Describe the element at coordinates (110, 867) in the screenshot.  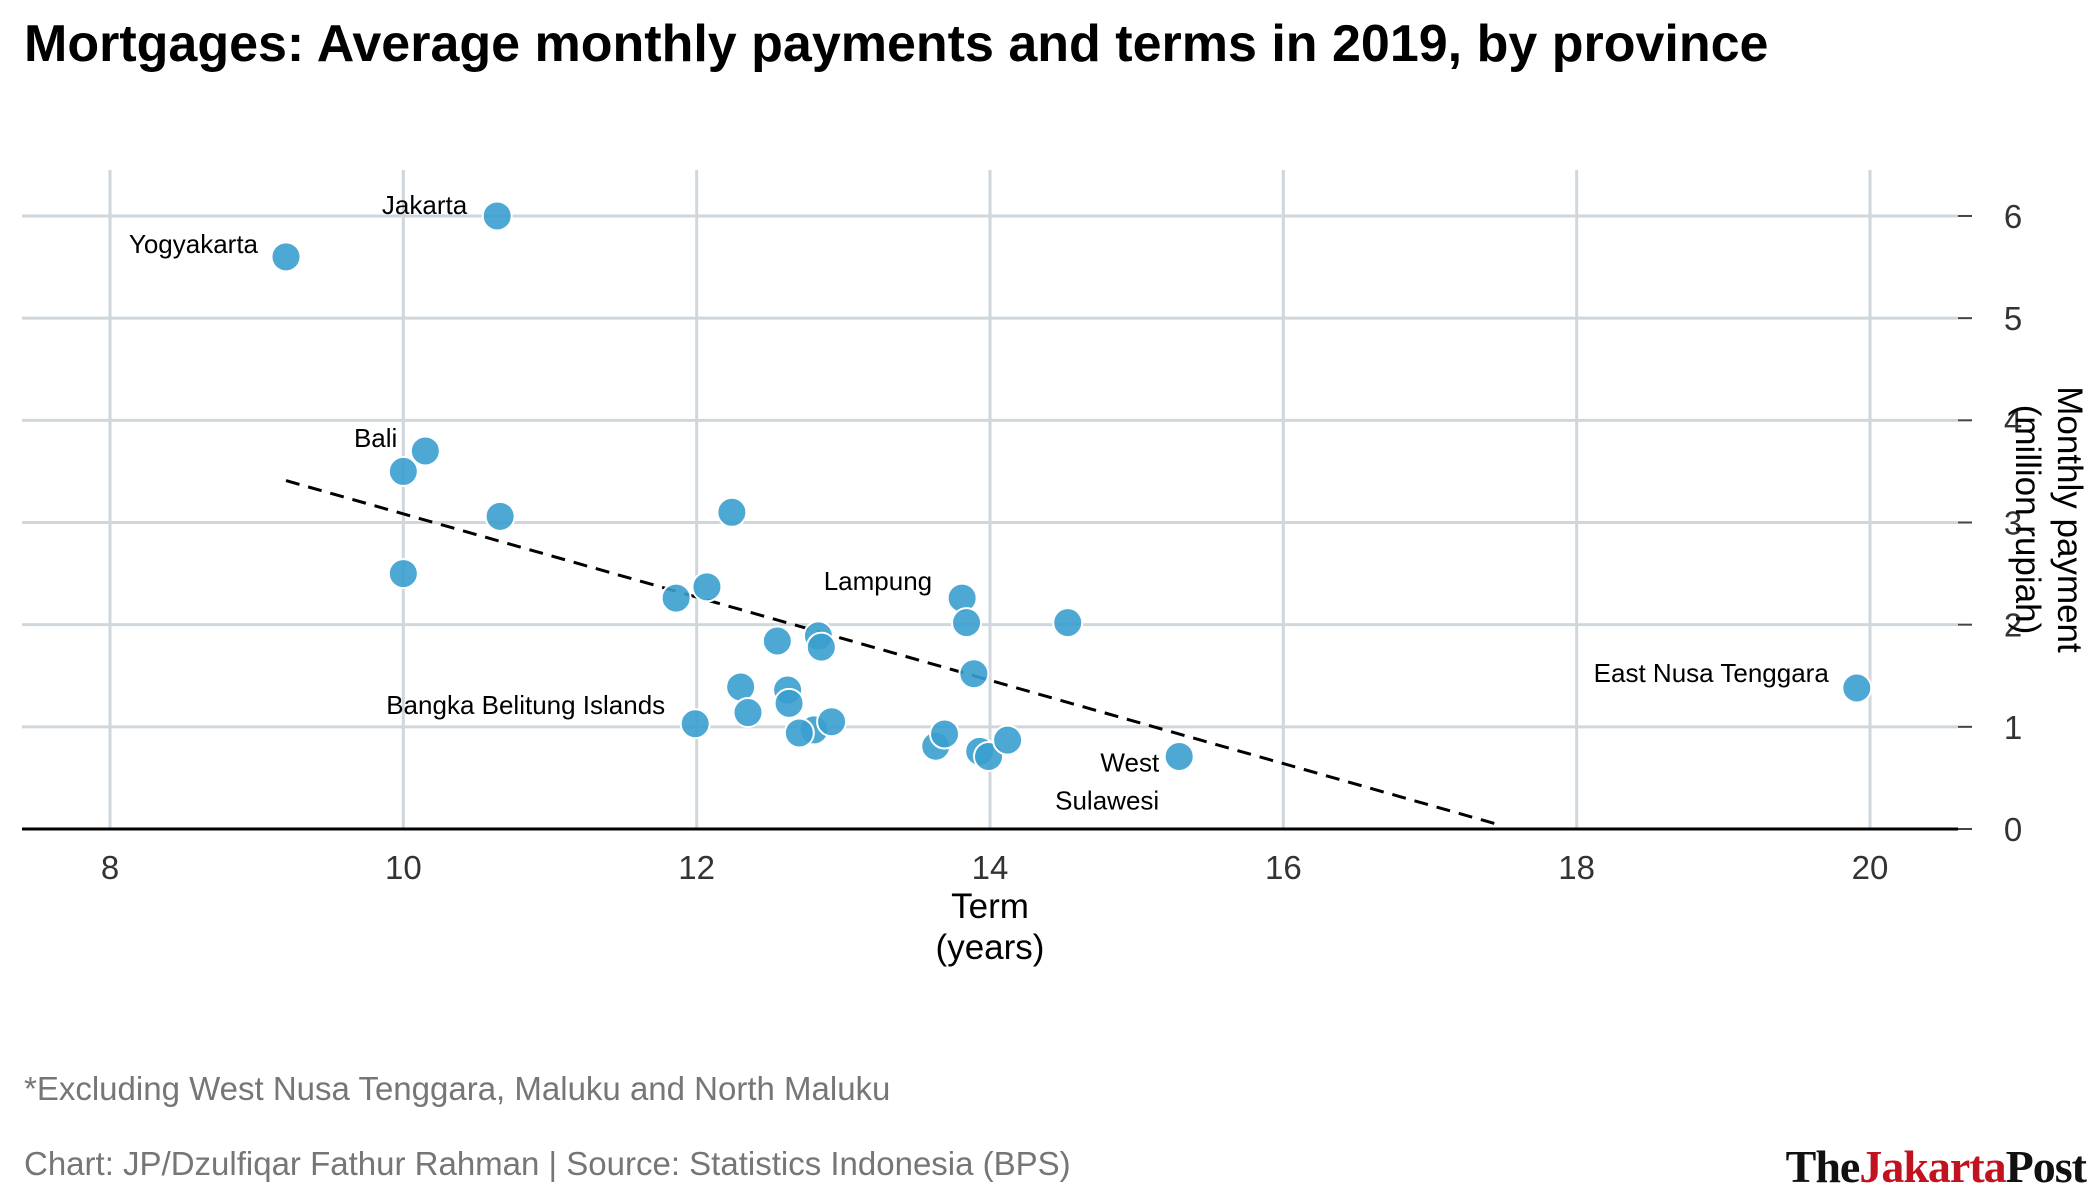
I see `x-tick-label: 8` at that location.